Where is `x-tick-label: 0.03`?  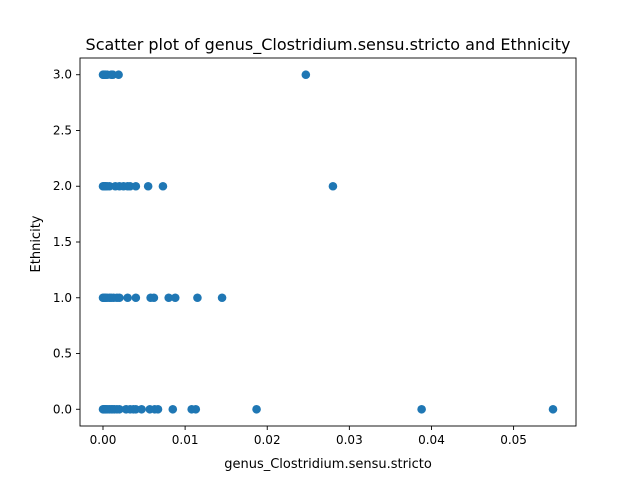 x-tick-label: 0.03 is located at coordinates (349, 440).